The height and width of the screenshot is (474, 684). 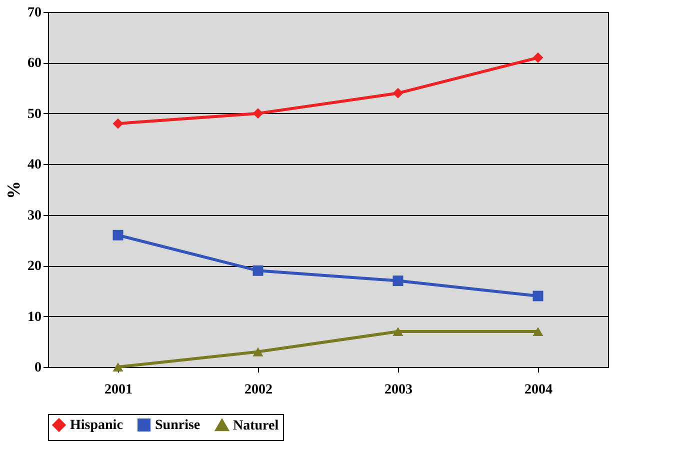 What do you see at coordinates (35, 216) in the screenshot?
I see `y-tick-label: 30` at bounding box center [35, 216].